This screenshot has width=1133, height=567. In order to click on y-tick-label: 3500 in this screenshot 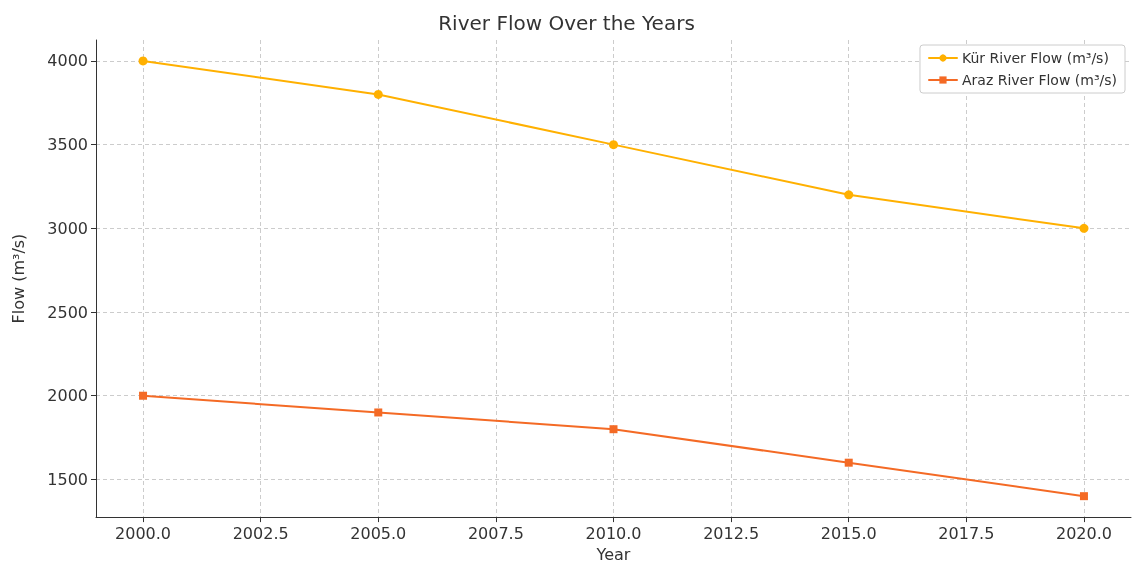, I will do `click(67, 145)`.